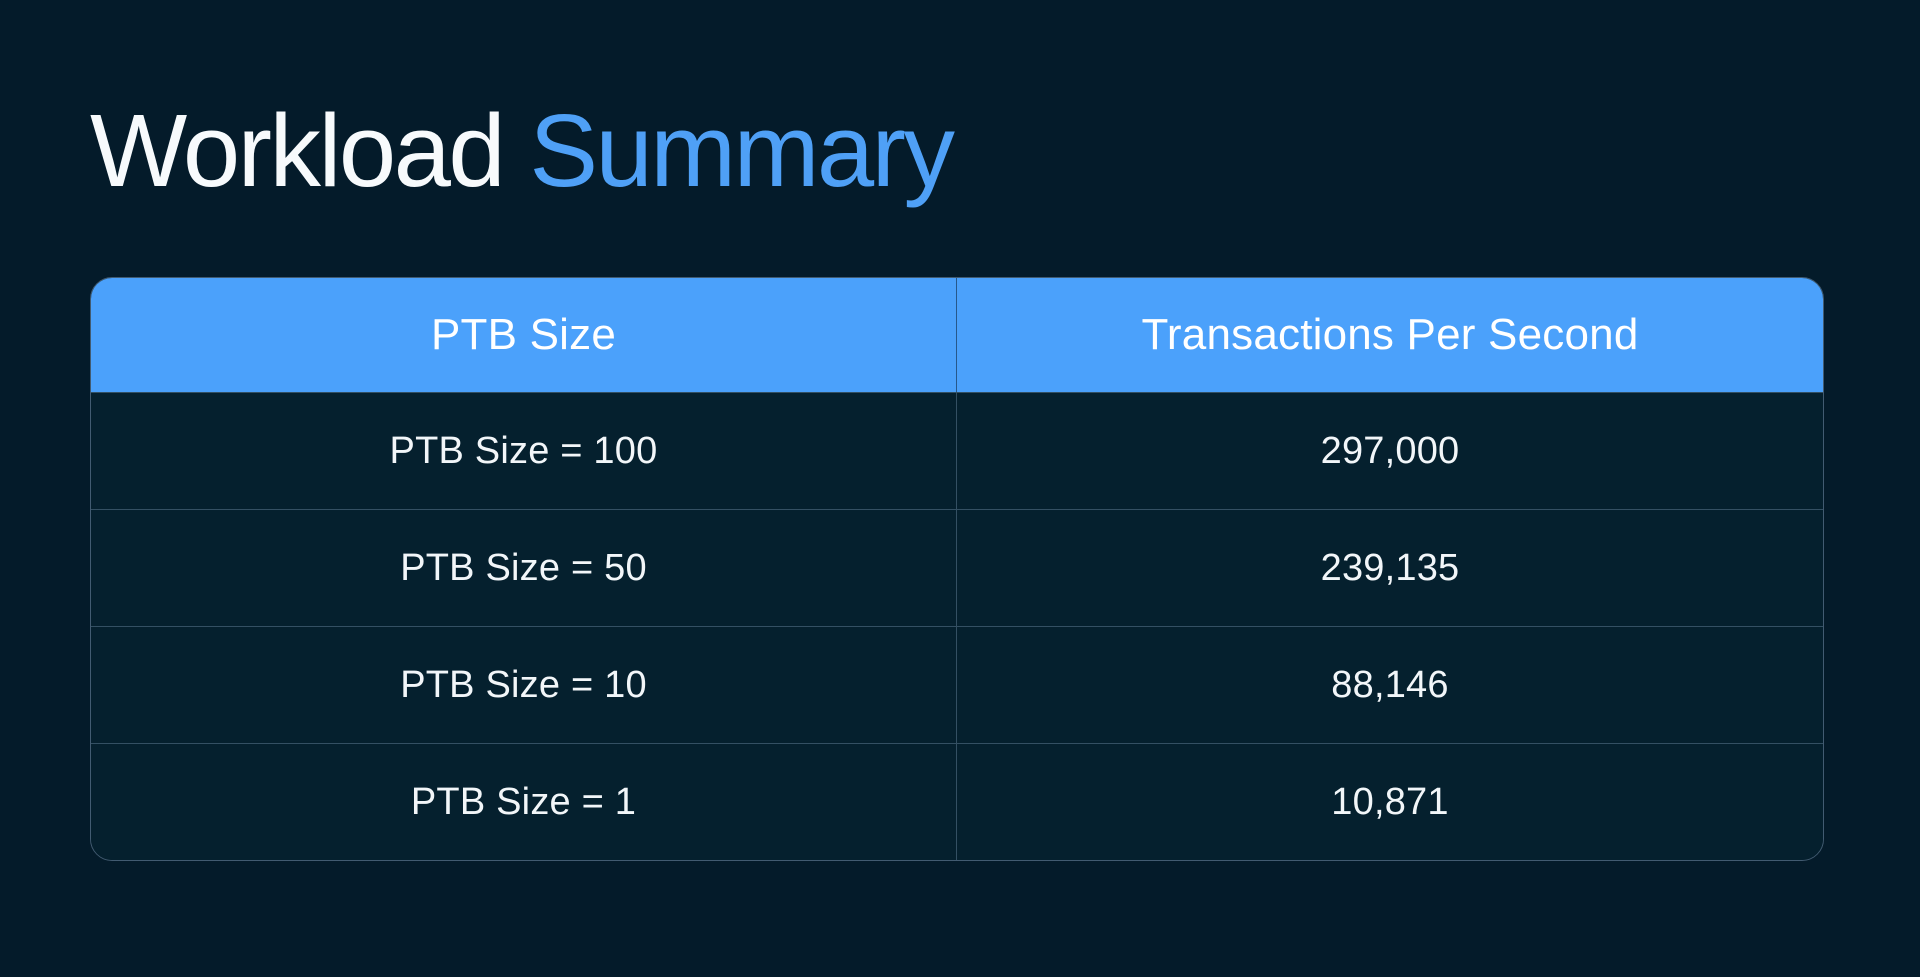  I want to click on table-row: PTB Size = 10 88,146, so click(957, 684).